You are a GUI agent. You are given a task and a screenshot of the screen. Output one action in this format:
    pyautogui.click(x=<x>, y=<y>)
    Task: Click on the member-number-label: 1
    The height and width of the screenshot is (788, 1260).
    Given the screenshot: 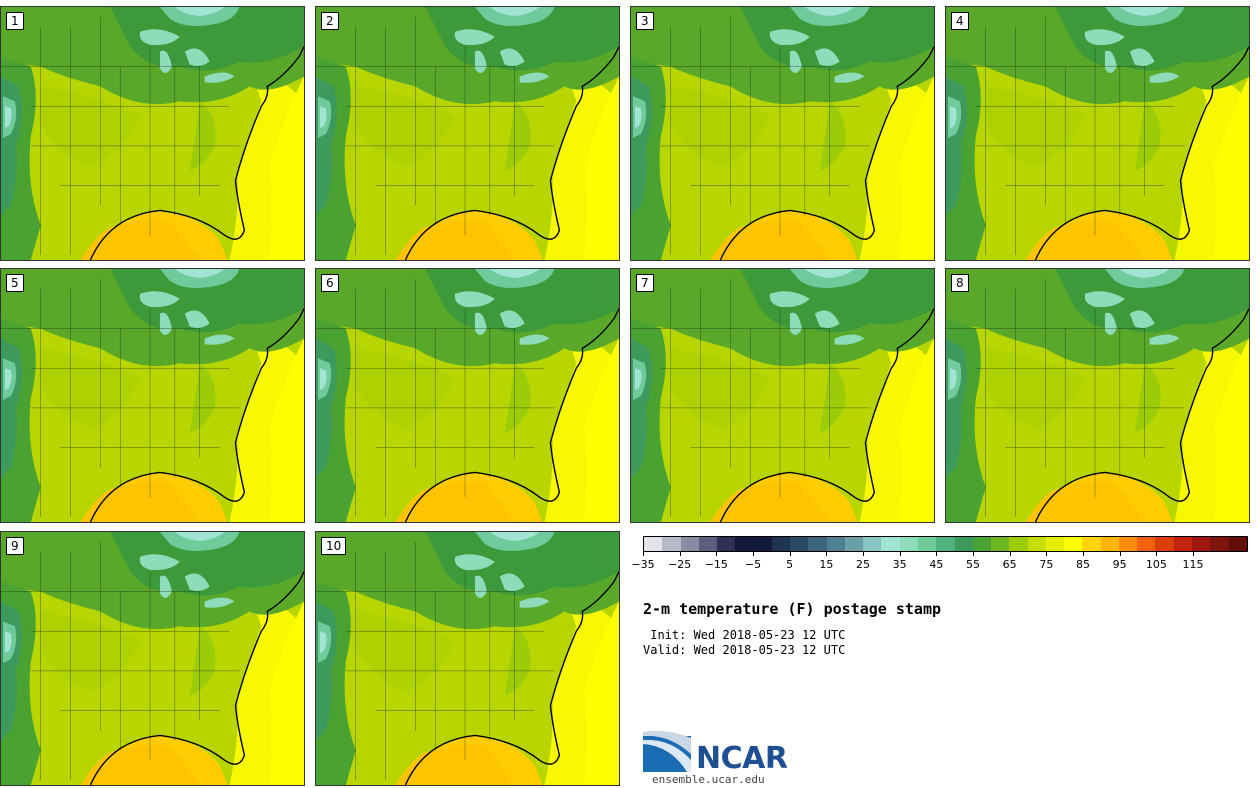 What is the action you would take?
    pyautogui.click(x=15, y=21)
    